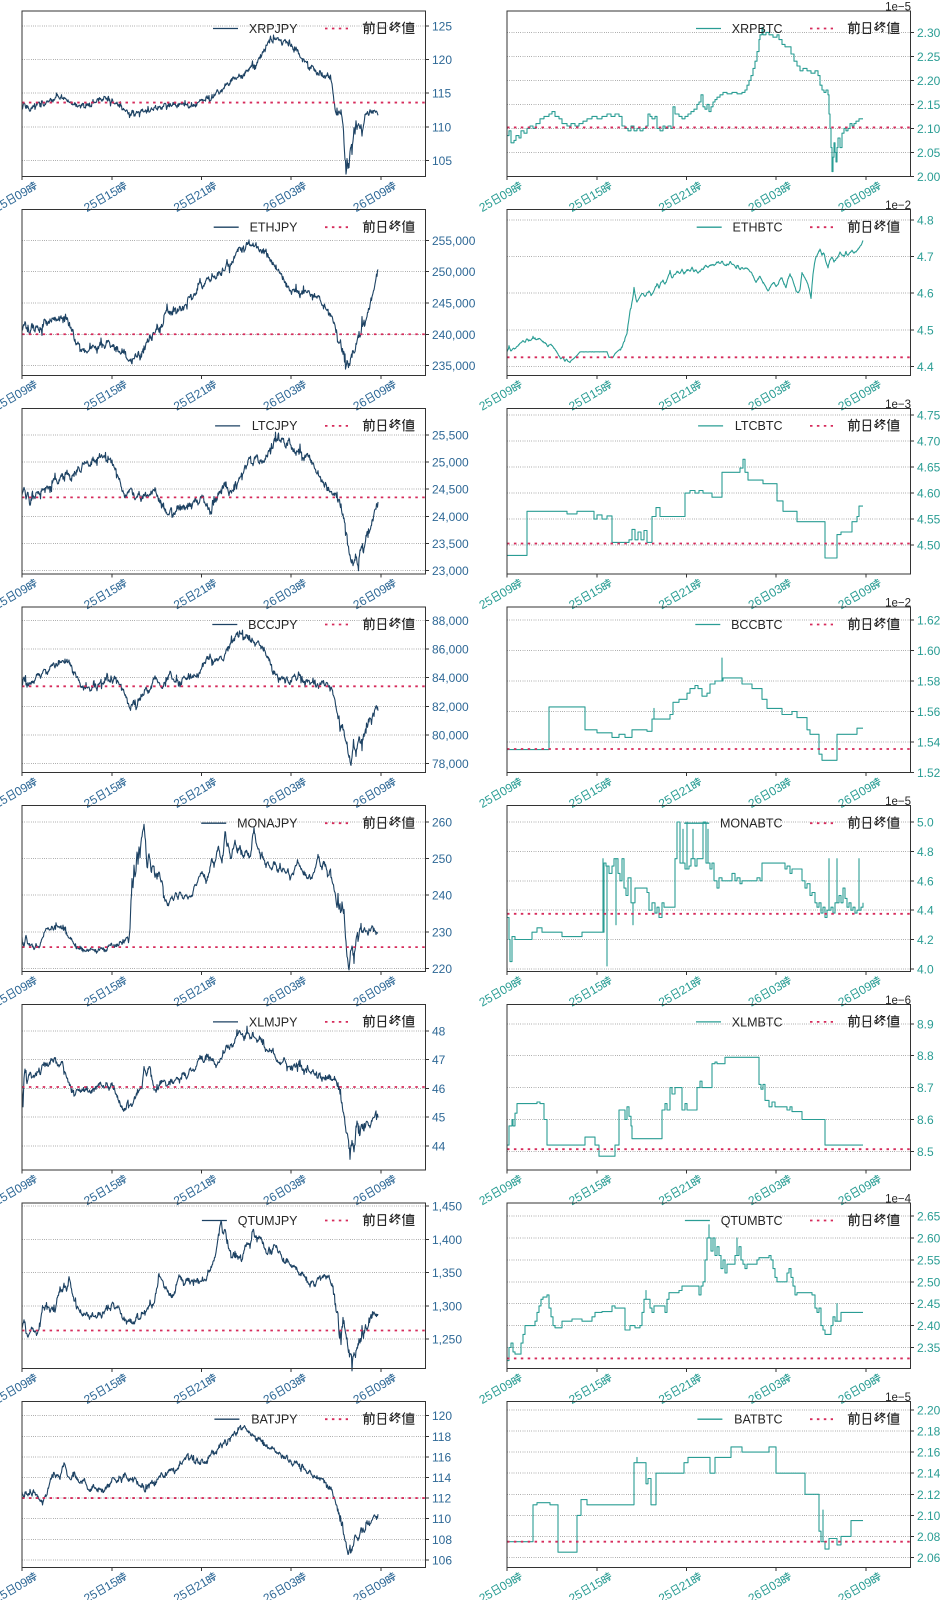 The height and width of the screenshot is (1600, 941). I want to click on svg-text: 4.75, so click(929, 416).